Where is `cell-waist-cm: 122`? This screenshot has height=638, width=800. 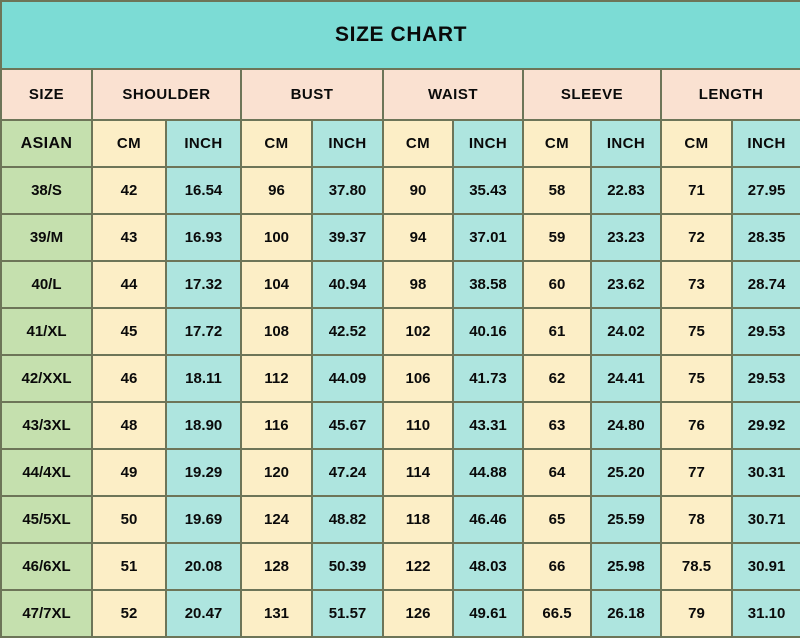
cell-waist-cm: 122 is located at coordinates (418, 566).